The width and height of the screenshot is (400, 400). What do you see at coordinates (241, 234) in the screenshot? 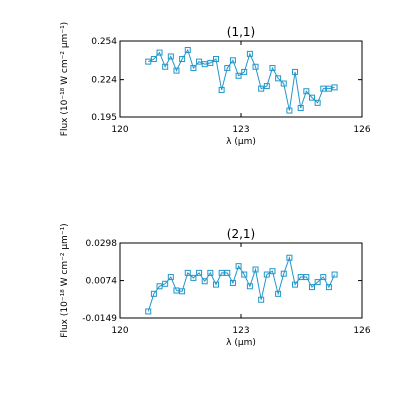
I see `chart-title: (2,1)` at bounding box center [241, 234].